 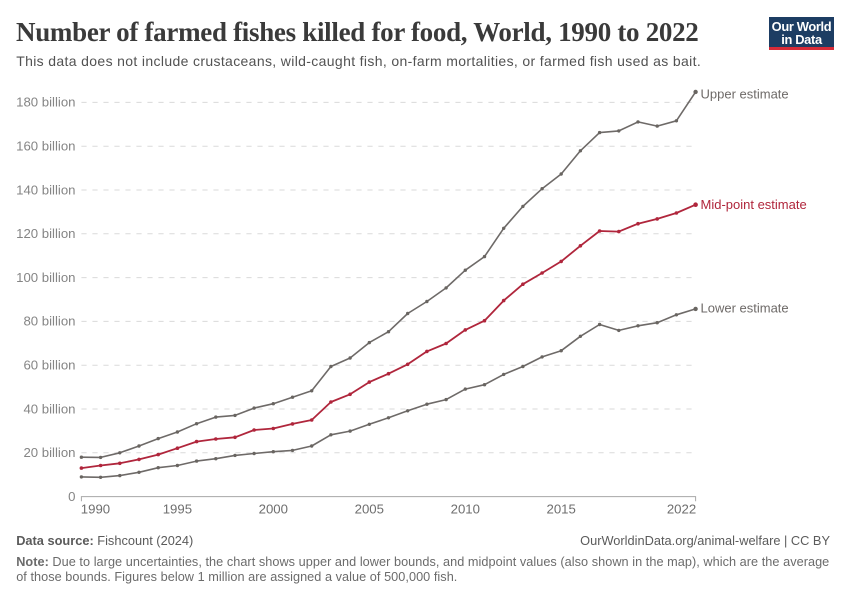 What do you see at coordinates (745, 307) in the screenshot?
I see `svg-text: Lower estimate` at bounding box center [745, 307].